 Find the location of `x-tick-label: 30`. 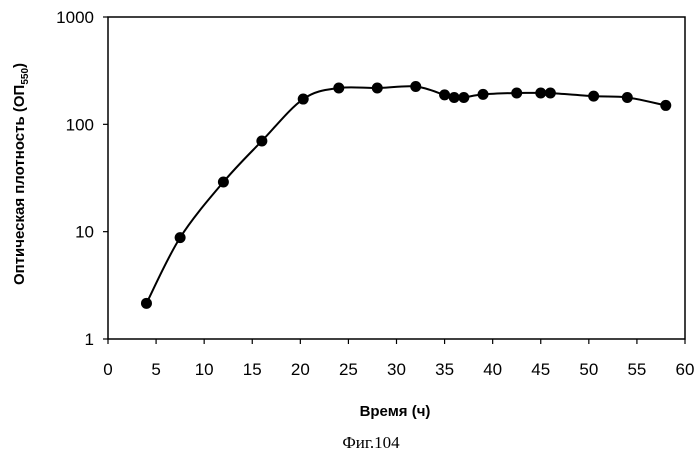

x-tick-label: 30 is located at coordinates (396, 369).